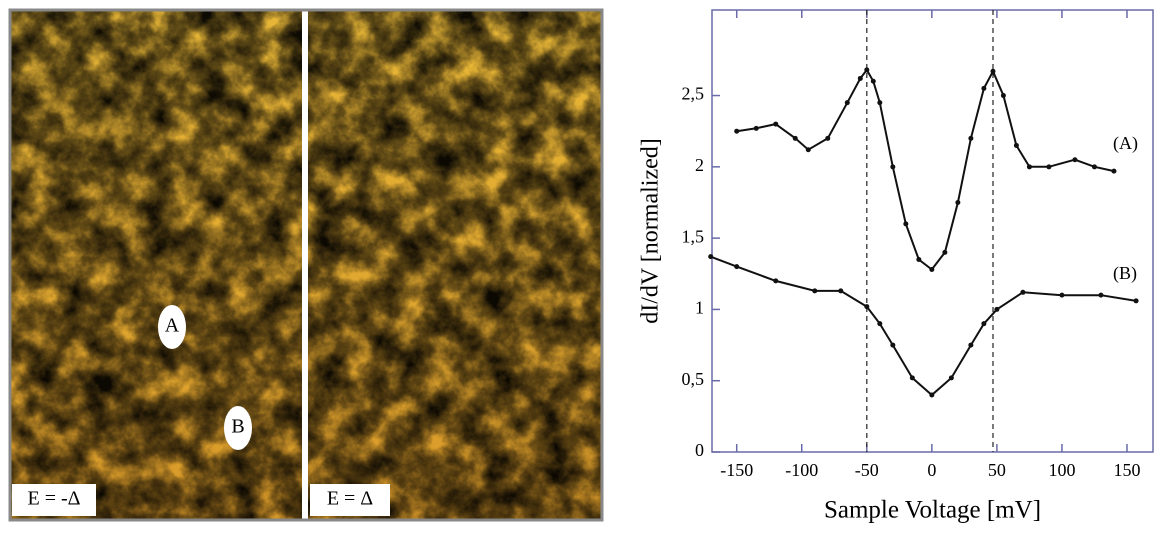 This screenshot has width=1157, height=536. What do you see at coordinates (350, 499) in the screenshot?
I see `image-label: E = Δ` at bounding box center [350, 499].